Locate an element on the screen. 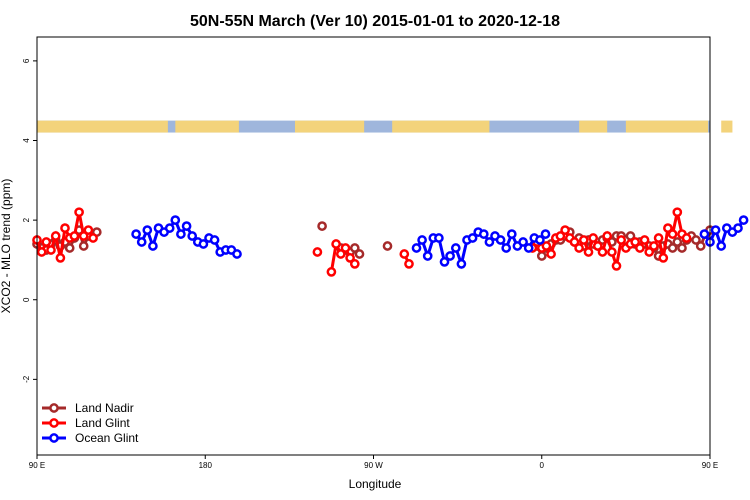  x-tick-label: 0 is located at coordinates (542, 465).